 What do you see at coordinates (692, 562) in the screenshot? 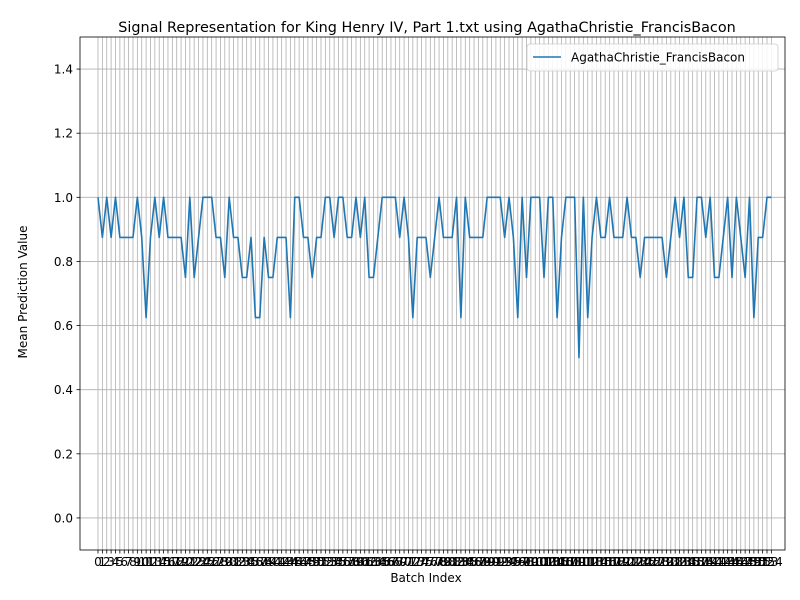
I see `x-tick-label: 136` at bounding box center [692, 562].